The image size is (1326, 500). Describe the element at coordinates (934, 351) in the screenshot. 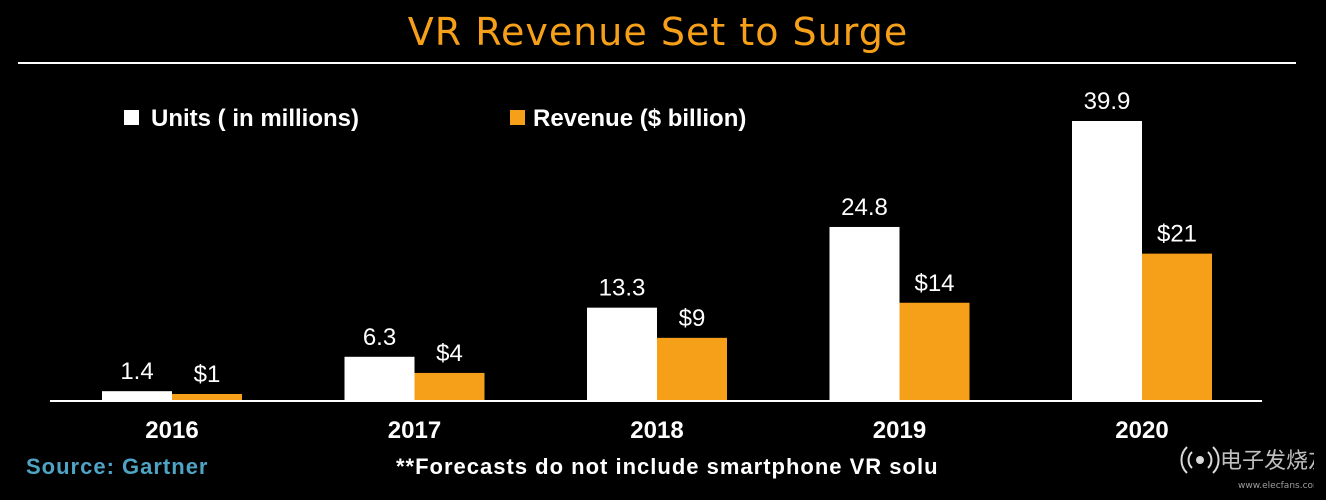

I see `bar-revenue-2019` at that location.